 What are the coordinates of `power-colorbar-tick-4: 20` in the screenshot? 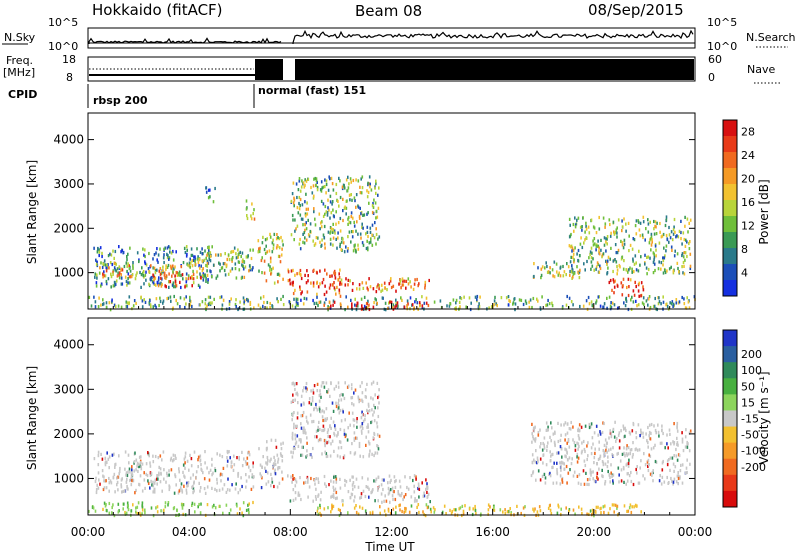 It's located at (748, 179).